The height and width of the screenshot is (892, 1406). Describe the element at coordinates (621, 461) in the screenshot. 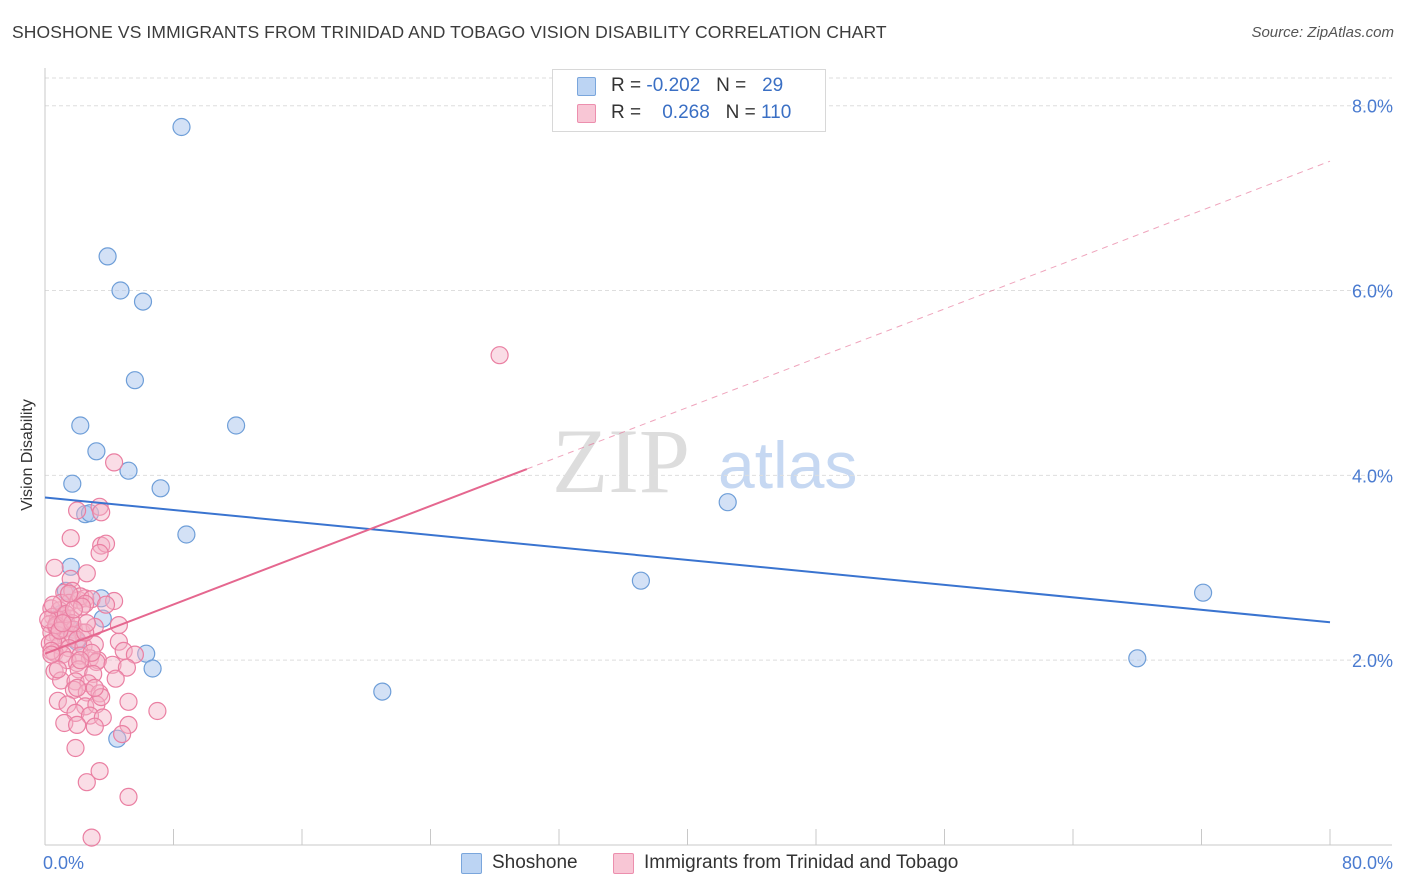

I see `watermark-zip: ZIP` at that location.